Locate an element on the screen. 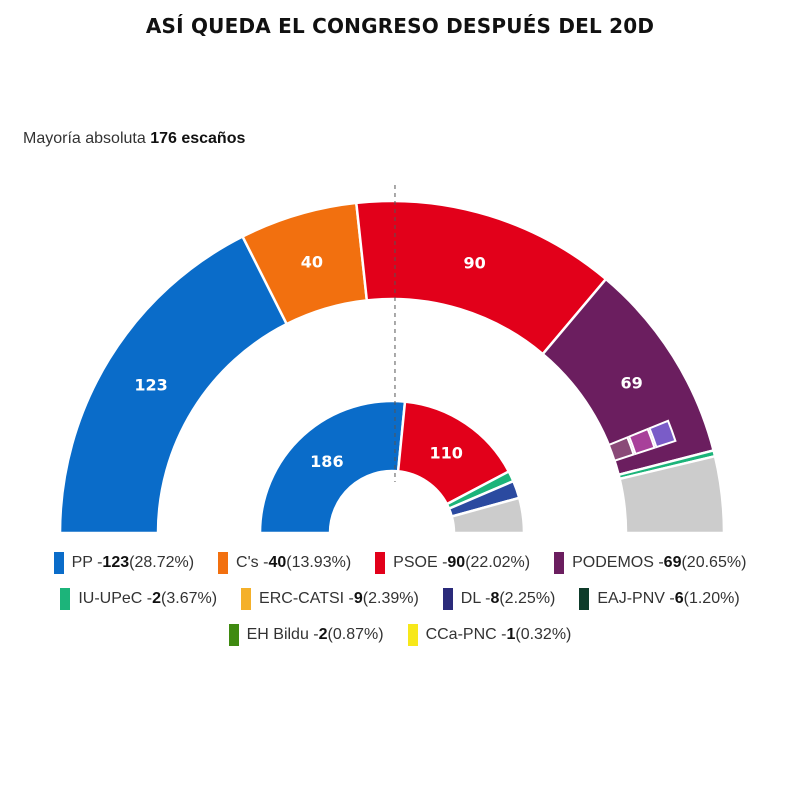 The width and height of the screenshot is (800, 800). legend-seats: 9 is located at coordinates (358, 598).